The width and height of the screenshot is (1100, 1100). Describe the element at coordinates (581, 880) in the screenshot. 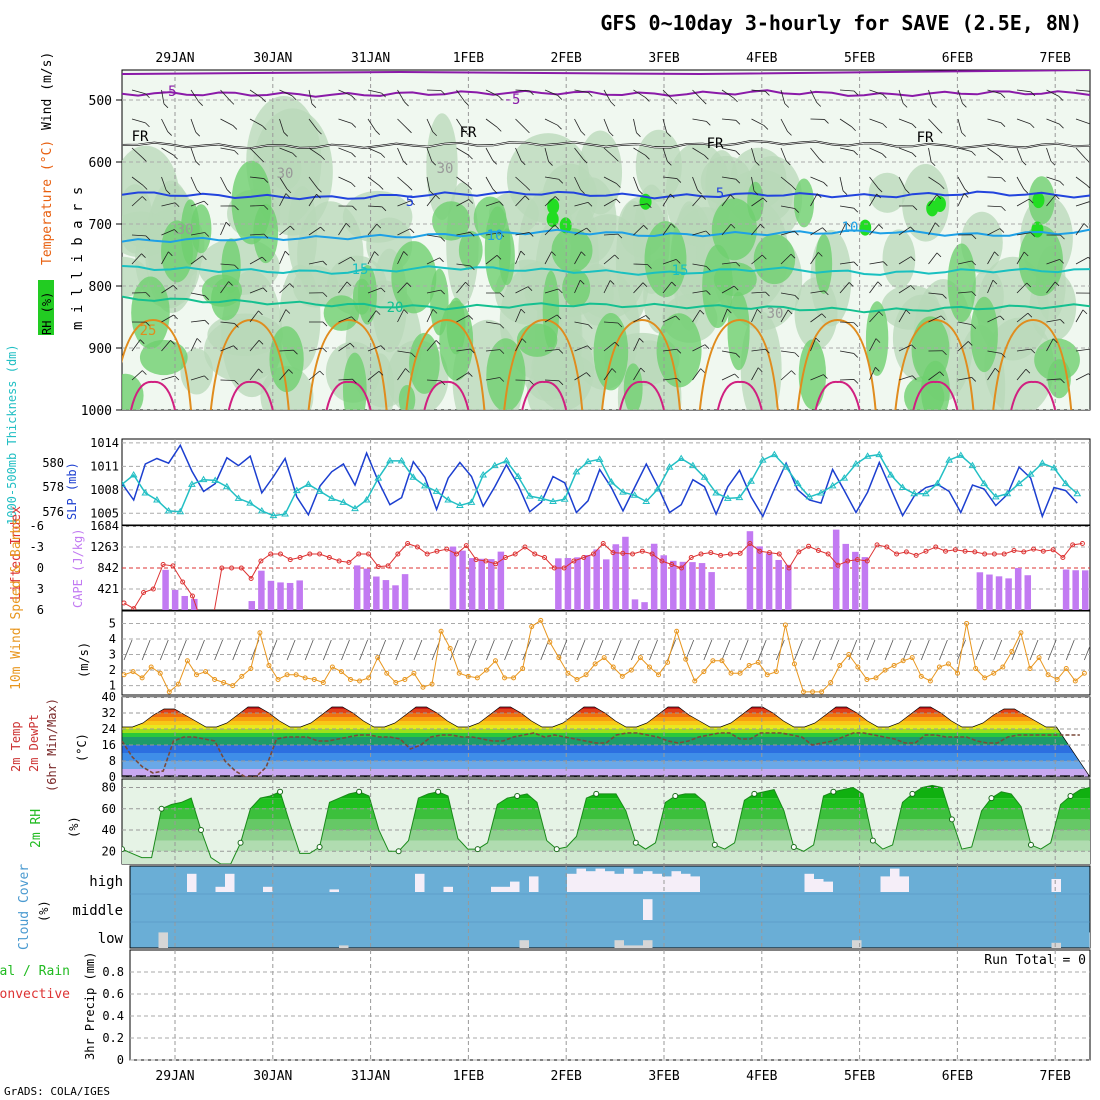

I see `cloud-bar-high` at that location.